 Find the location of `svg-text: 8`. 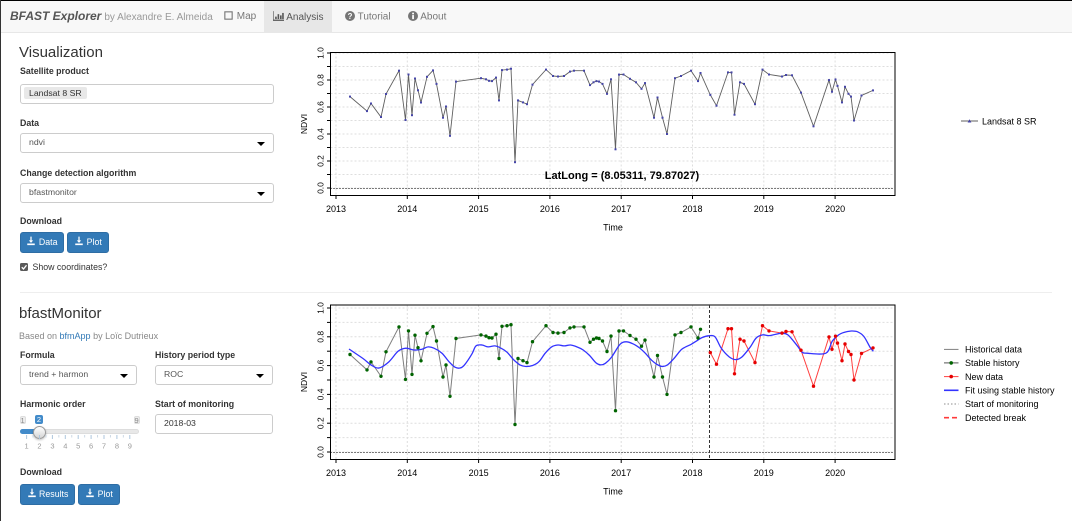

svg-text: 8 is located at coordinates (117, 446).